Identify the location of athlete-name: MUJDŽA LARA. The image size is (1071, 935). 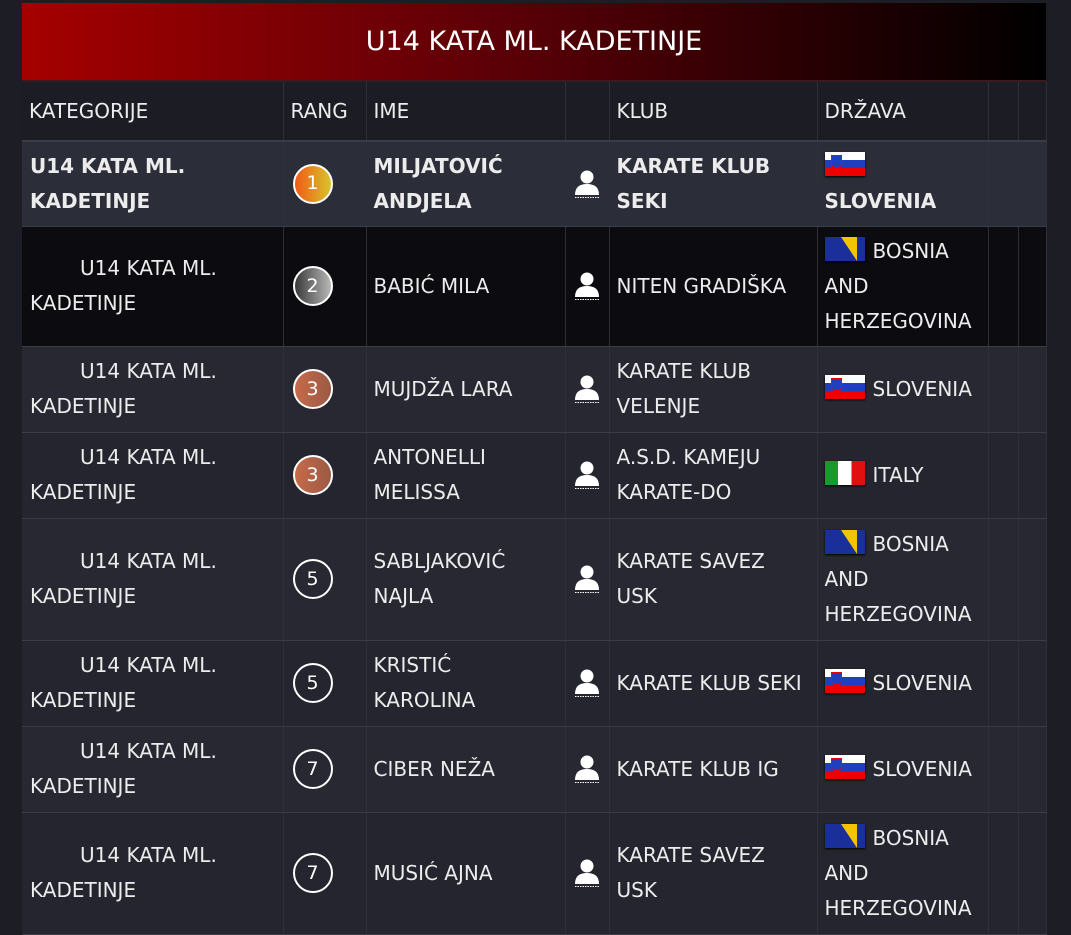
(443, 388).